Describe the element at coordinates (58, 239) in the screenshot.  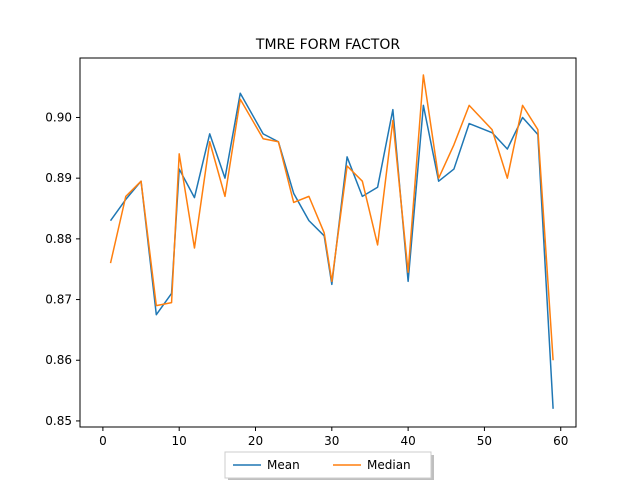
I see `y-tick-label: 0.88` at that location.